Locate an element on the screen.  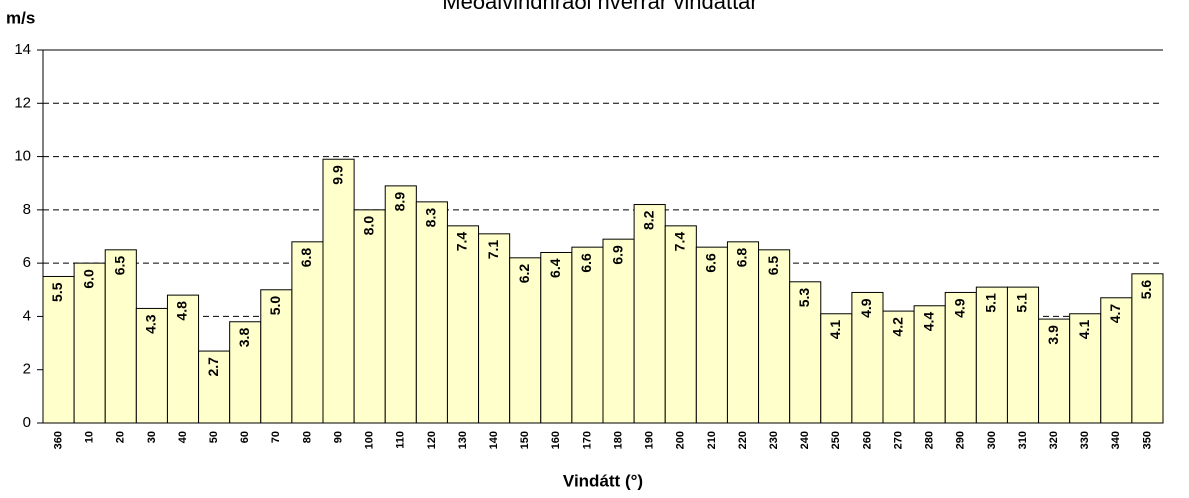
value-label: 6.4 is located at coordinates (555, 268).